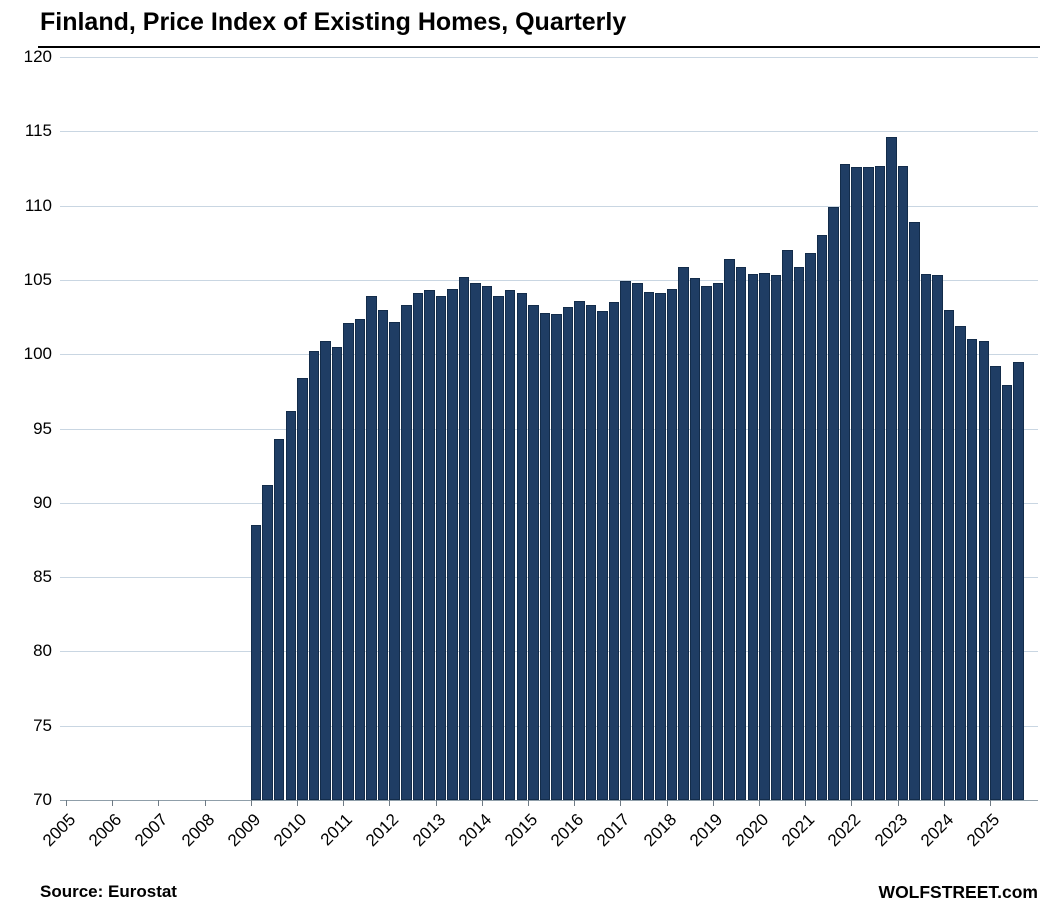 The width and height of the screenshot is (1052, 913). I want to click on y-axis-tick-label: 70, so click(42, 799).